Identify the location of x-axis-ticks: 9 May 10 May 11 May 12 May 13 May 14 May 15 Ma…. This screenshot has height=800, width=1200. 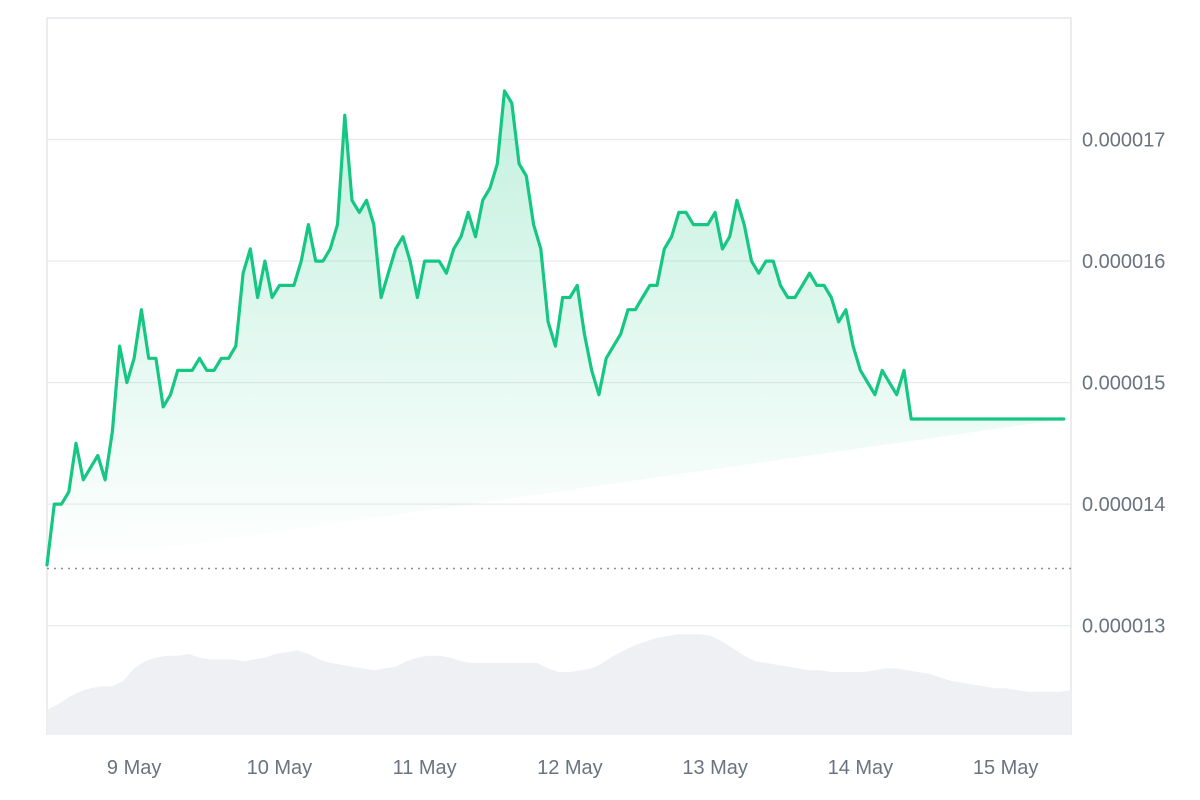
(573, 768).